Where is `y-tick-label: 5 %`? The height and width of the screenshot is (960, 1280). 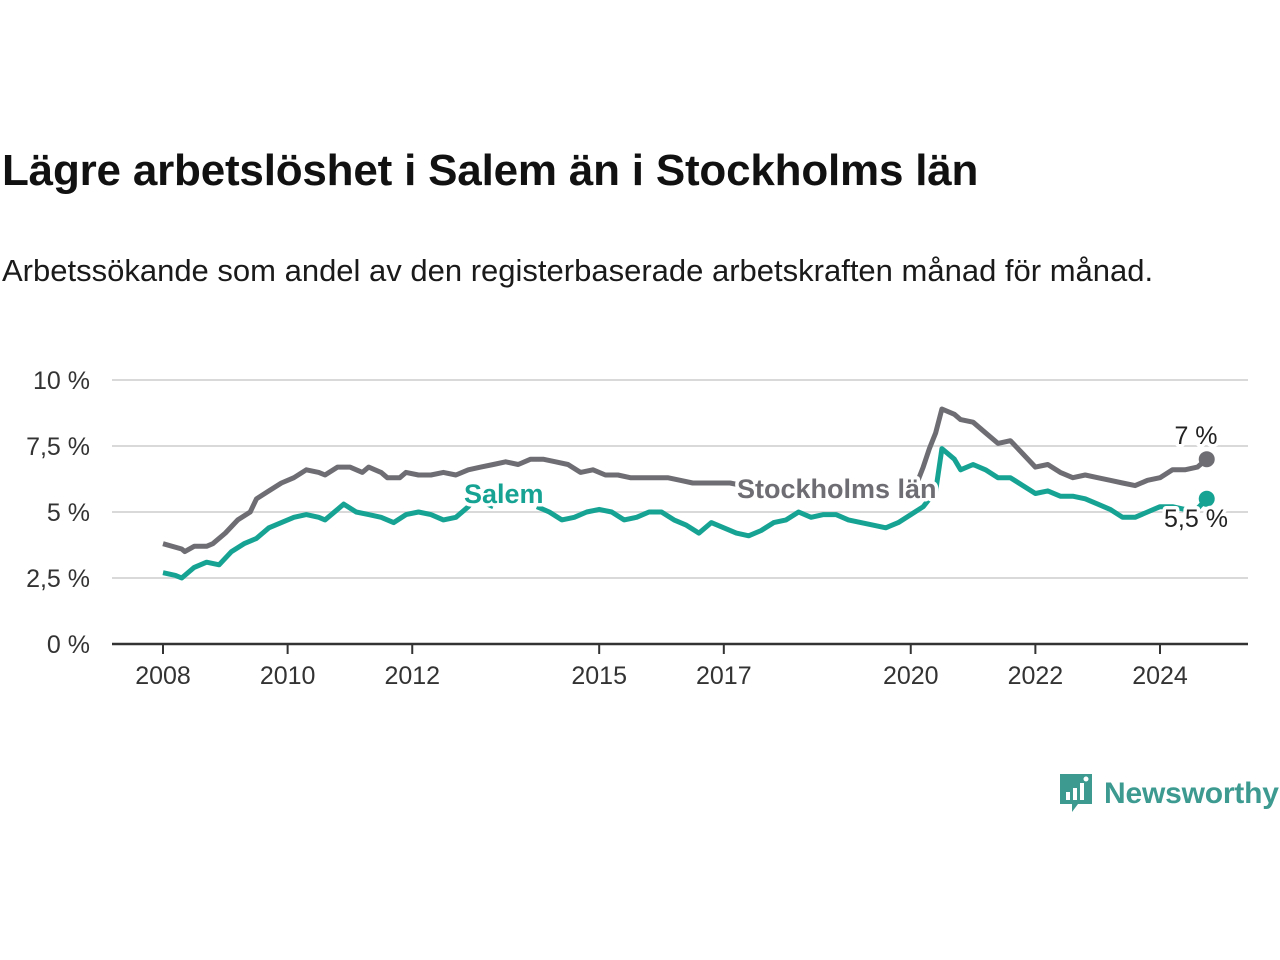
y-tick-label: 5 % is located at coordinates (68, 513).